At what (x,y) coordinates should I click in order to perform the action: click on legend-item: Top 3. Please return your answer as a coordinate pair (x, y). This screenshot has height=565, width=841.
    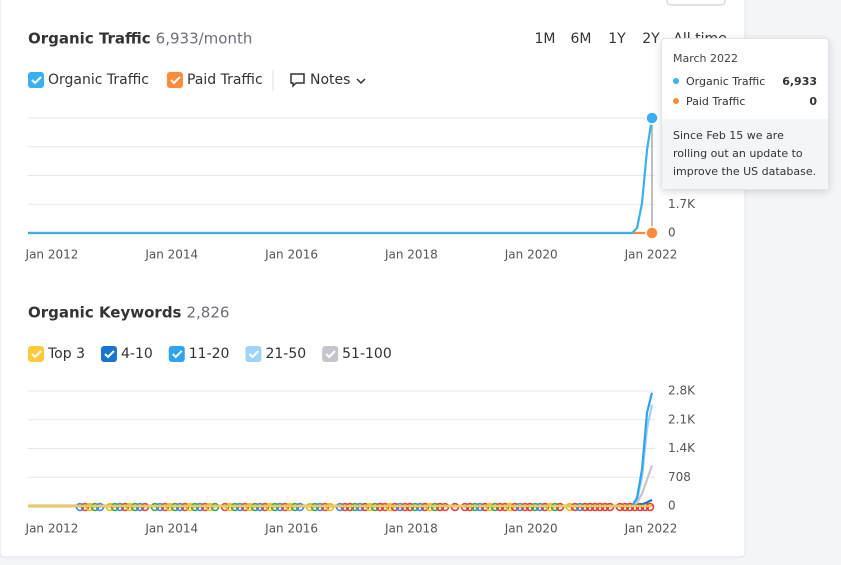
    Looking at the image, I should click on (56, 354).